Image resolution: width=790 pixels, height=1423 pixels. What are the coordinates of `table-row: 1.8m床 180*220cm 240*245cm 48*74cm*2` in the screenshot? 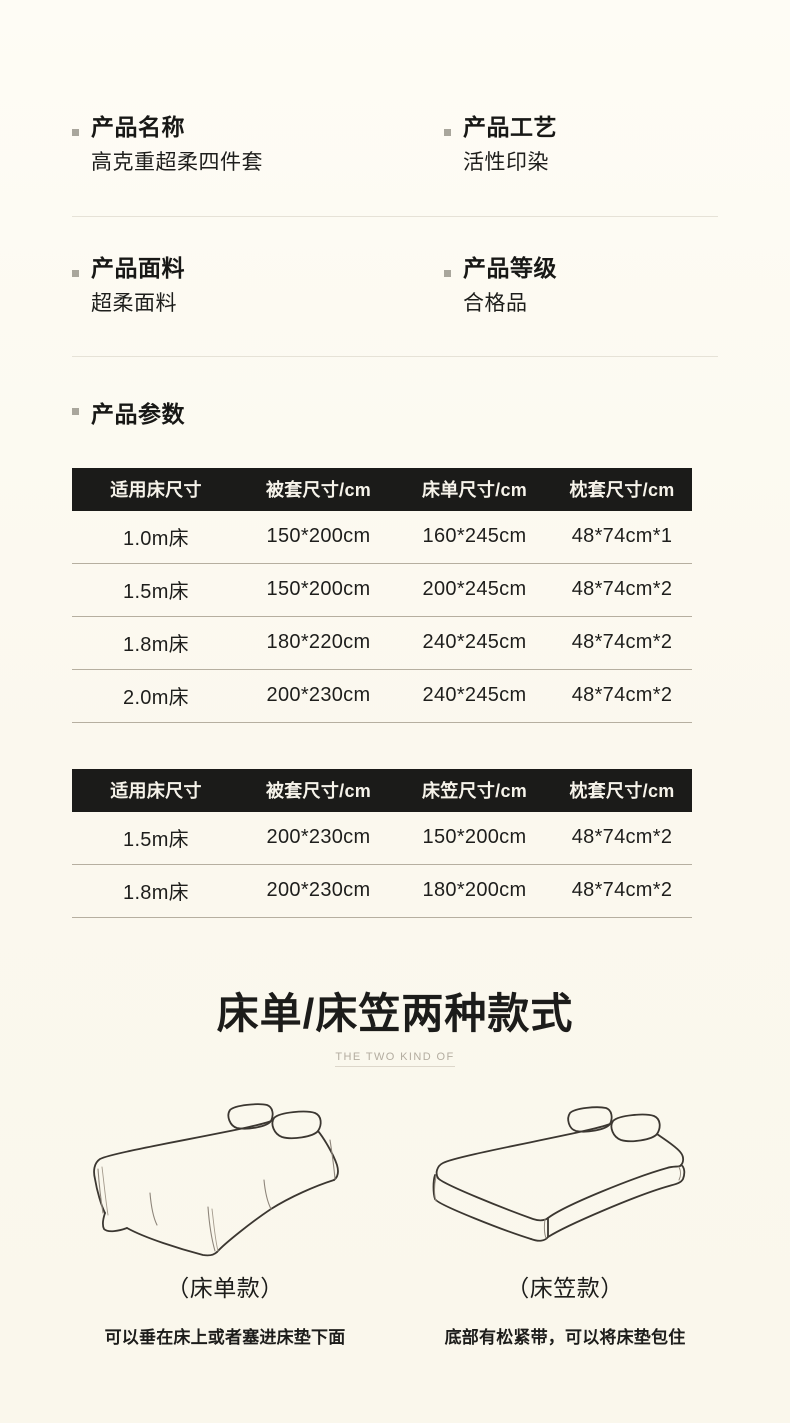 It's located at (382, 643).